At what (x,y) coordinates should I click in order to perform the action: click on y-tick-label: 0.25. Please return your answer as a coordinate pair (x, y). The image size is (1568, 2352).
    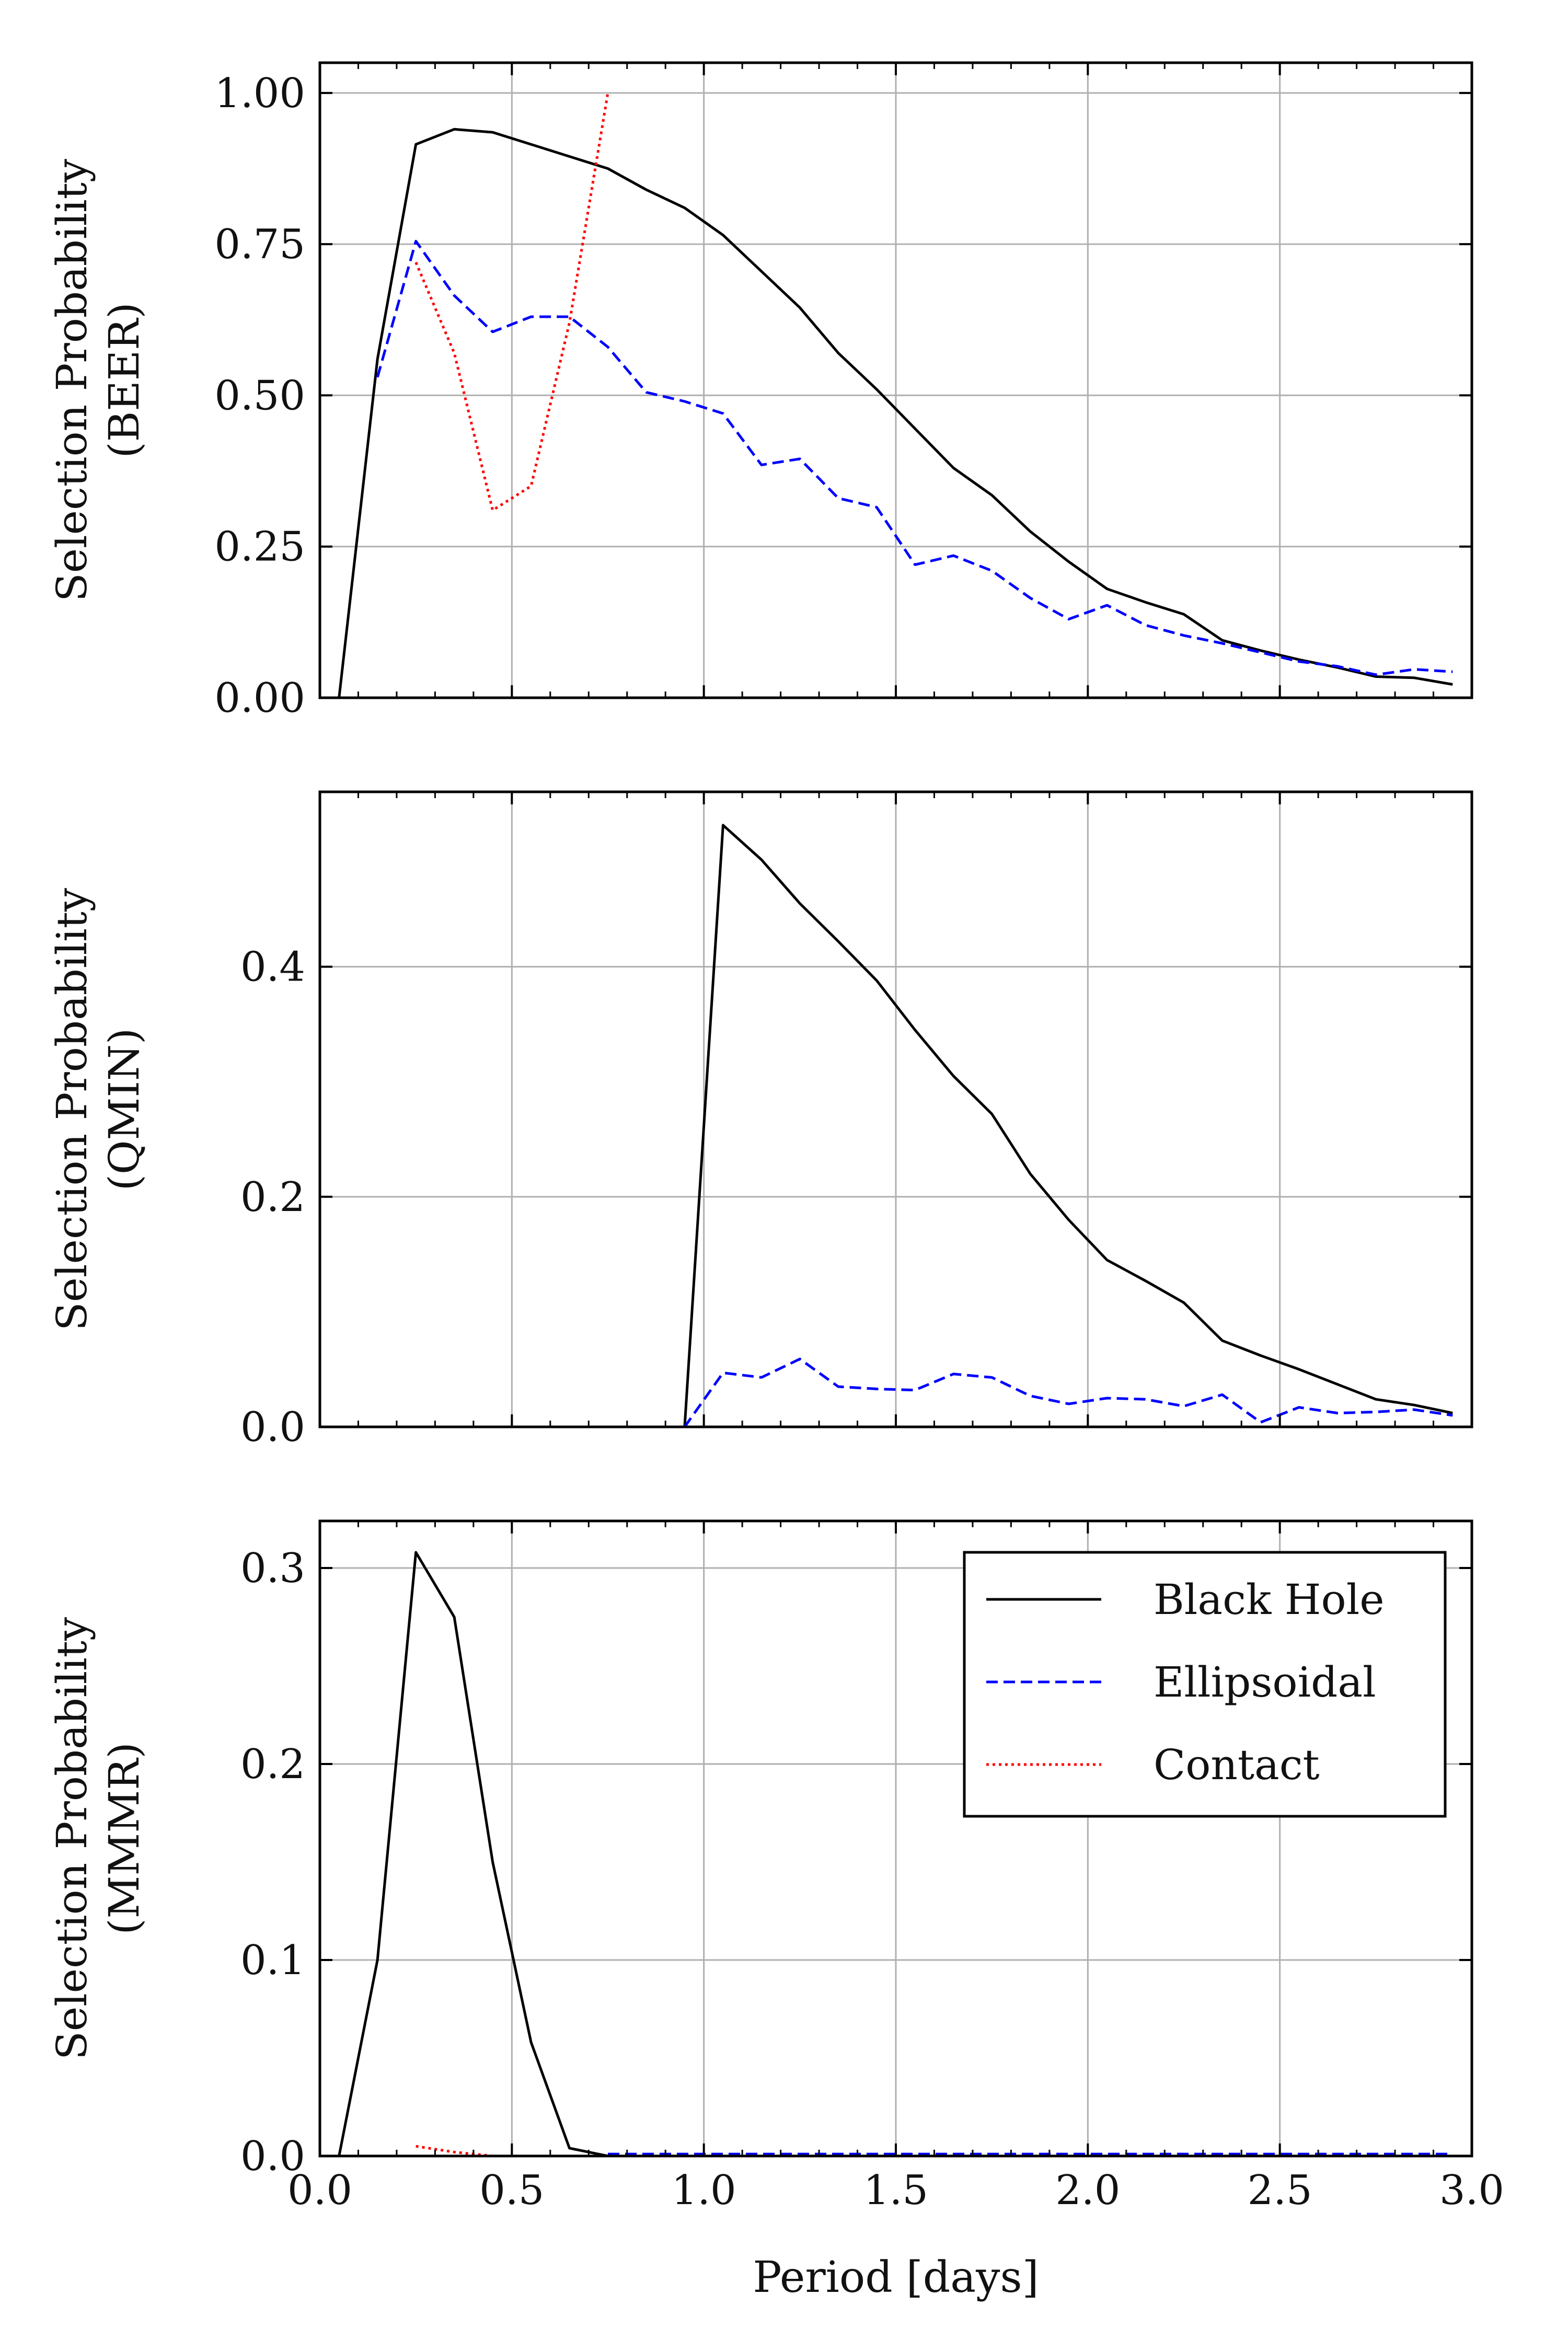
    Looking at the image, I should click on (259, 547).